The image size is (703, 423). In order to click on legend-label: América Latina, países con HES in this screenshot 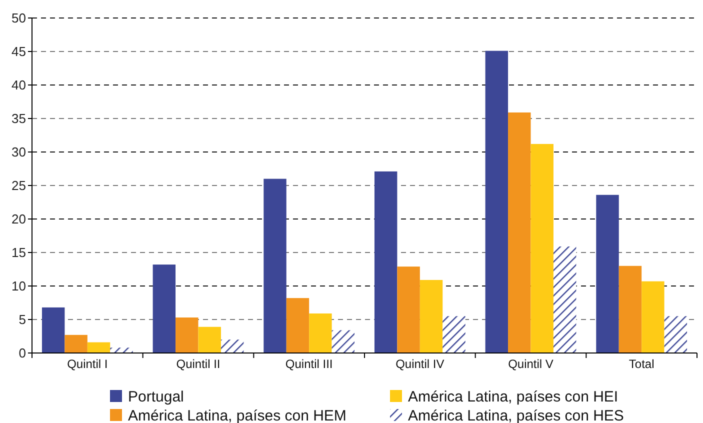, I will do `click(516, 415)`.